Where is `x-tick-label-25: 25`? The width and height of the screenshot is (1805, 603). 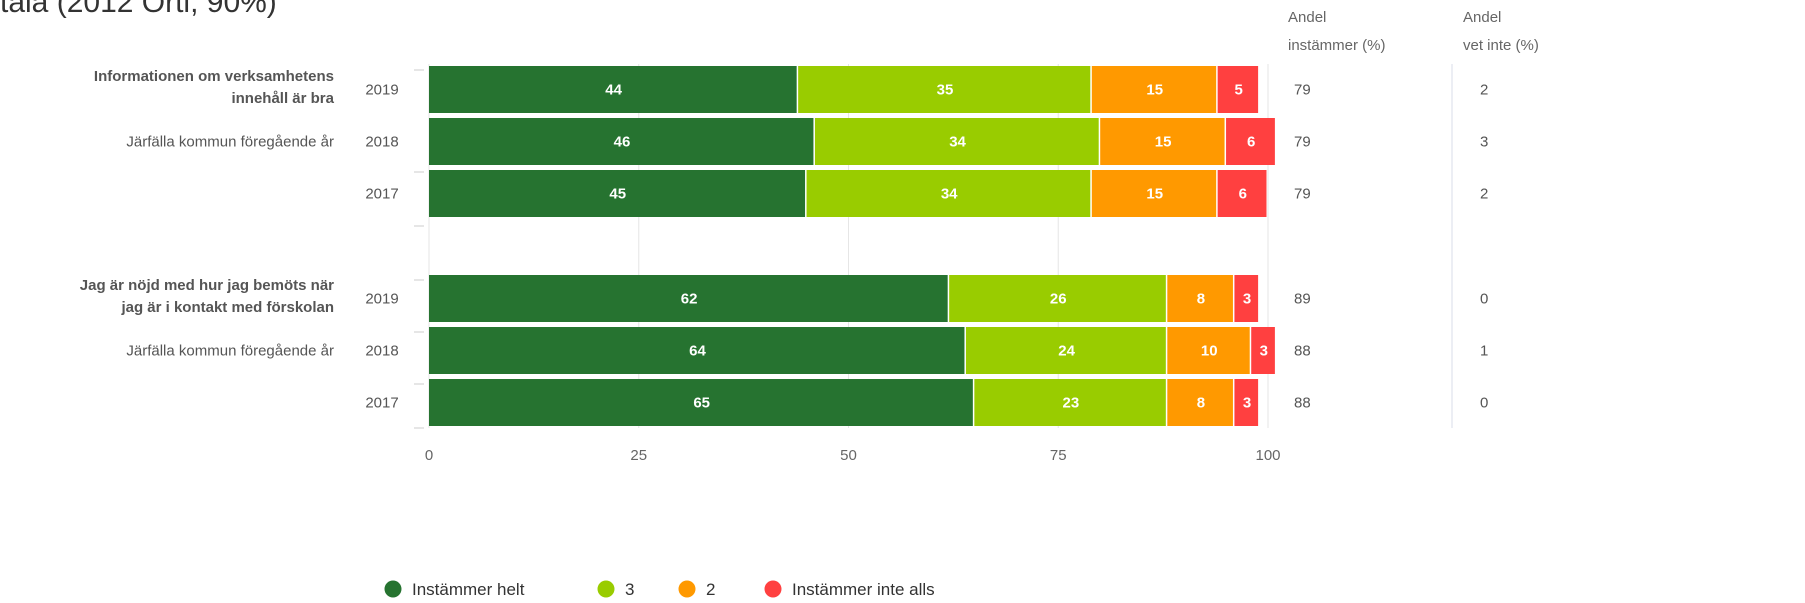
x-tick-label-25: 25 is located at coordinates (638, 455).